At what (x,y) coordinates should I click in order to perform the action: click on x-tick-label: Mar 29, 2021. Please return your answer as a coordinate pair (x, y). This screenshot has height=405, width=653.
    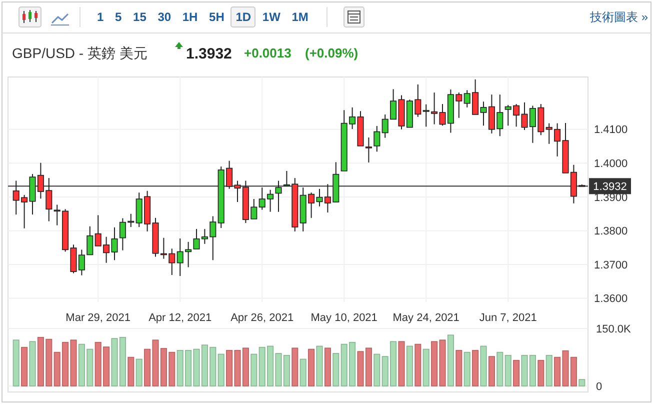
    Looking at the image, I should click on (98, 318).